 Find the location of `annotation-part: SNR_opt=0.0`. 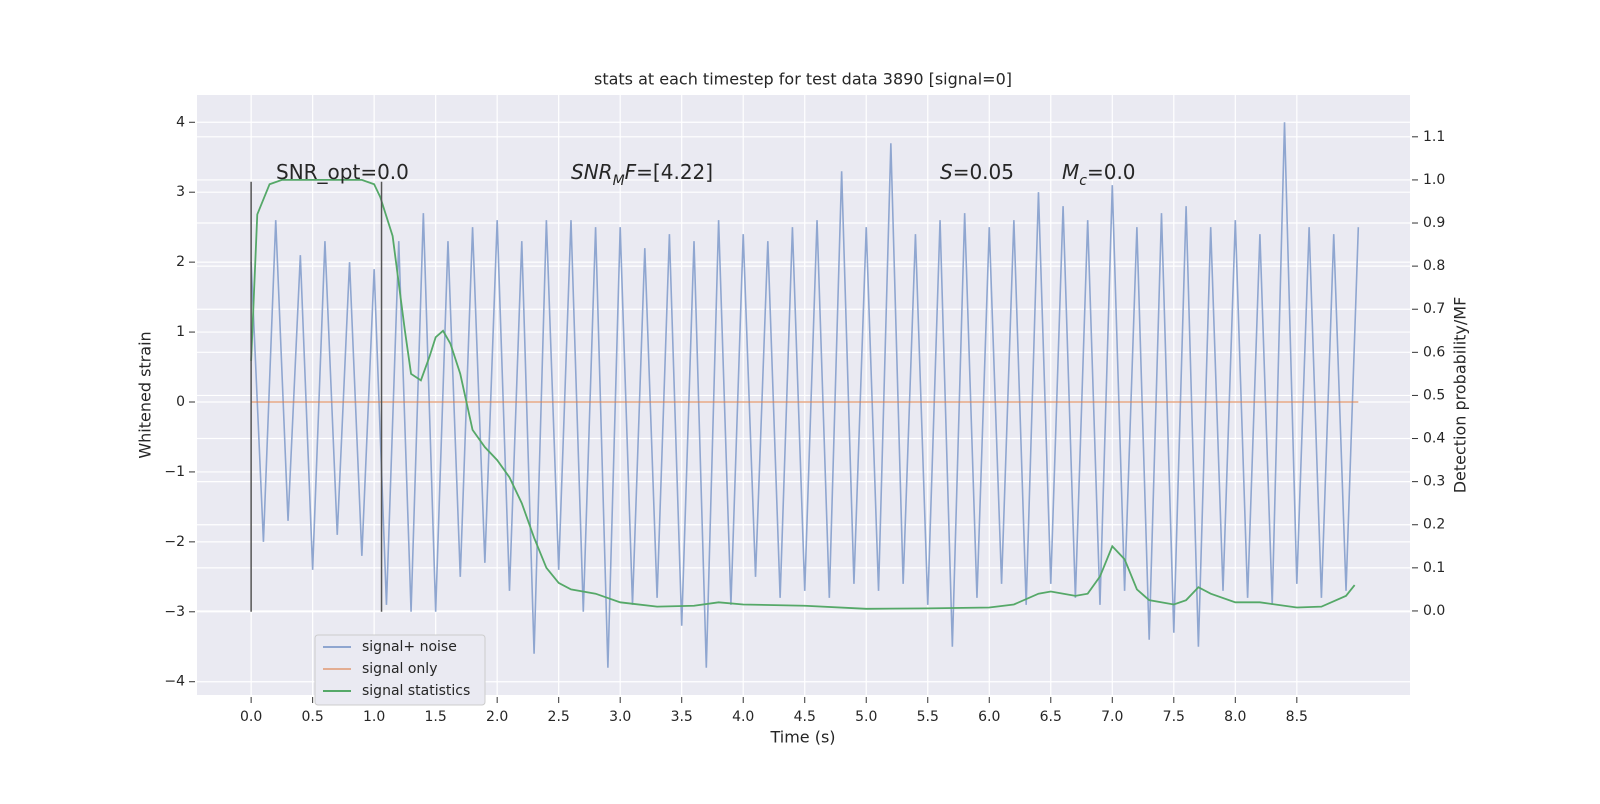

annotation-part: SNR_opt=0.0 is located at coordinates (342, 172).